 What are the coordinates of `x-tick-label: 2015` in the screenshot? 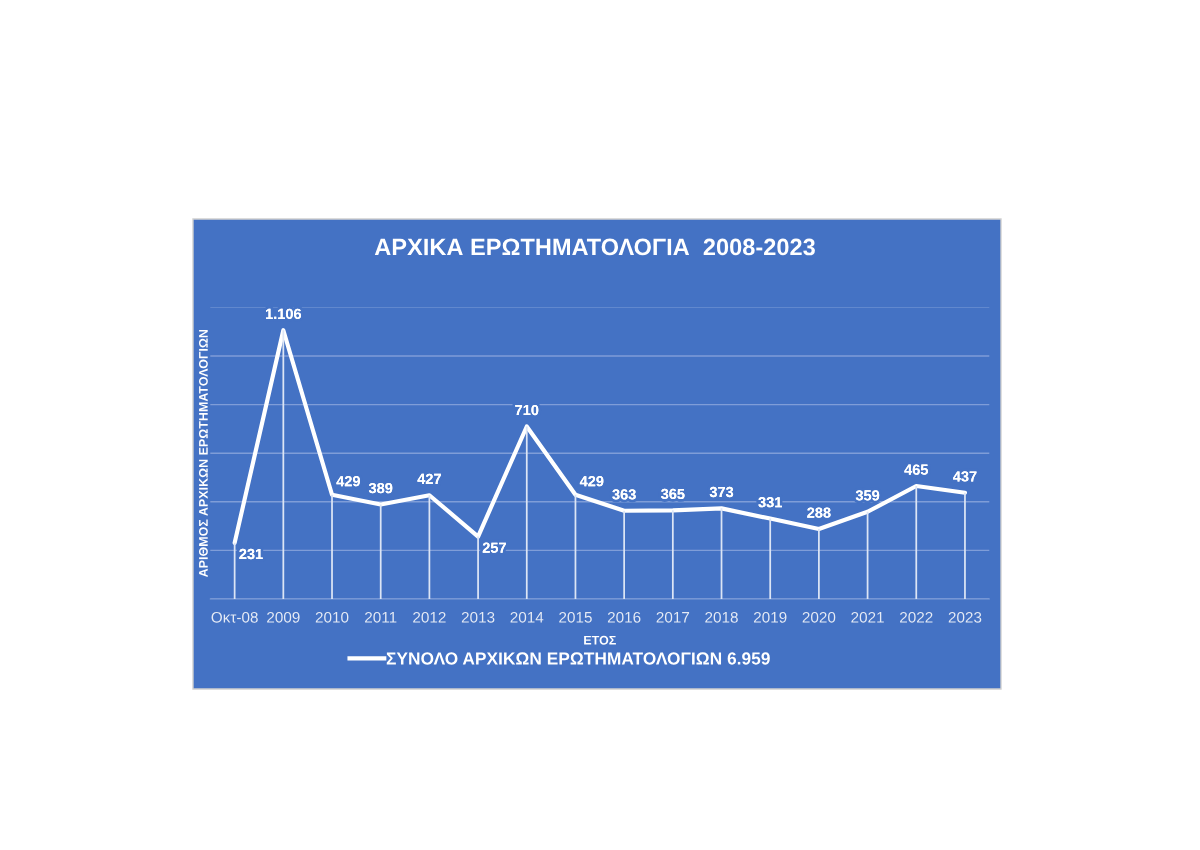 It's located at (575, 617).